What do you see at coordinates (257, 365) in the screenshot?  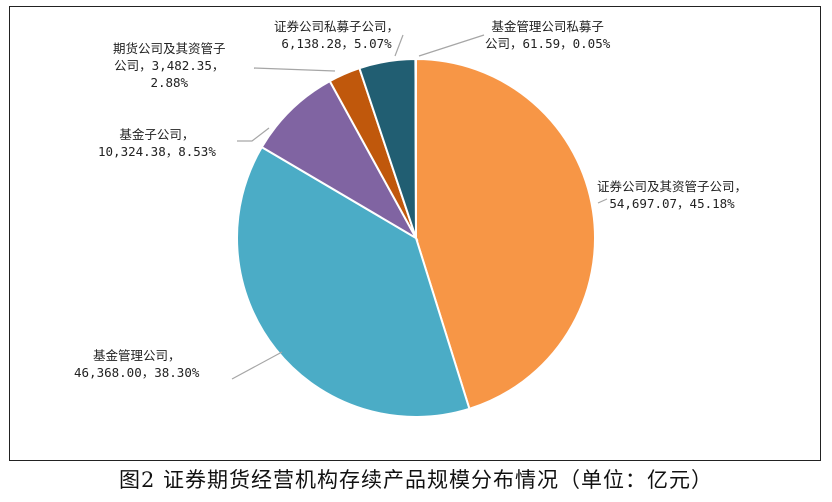 I see `leader-line-fund-management` at bounding box center [257, 365].